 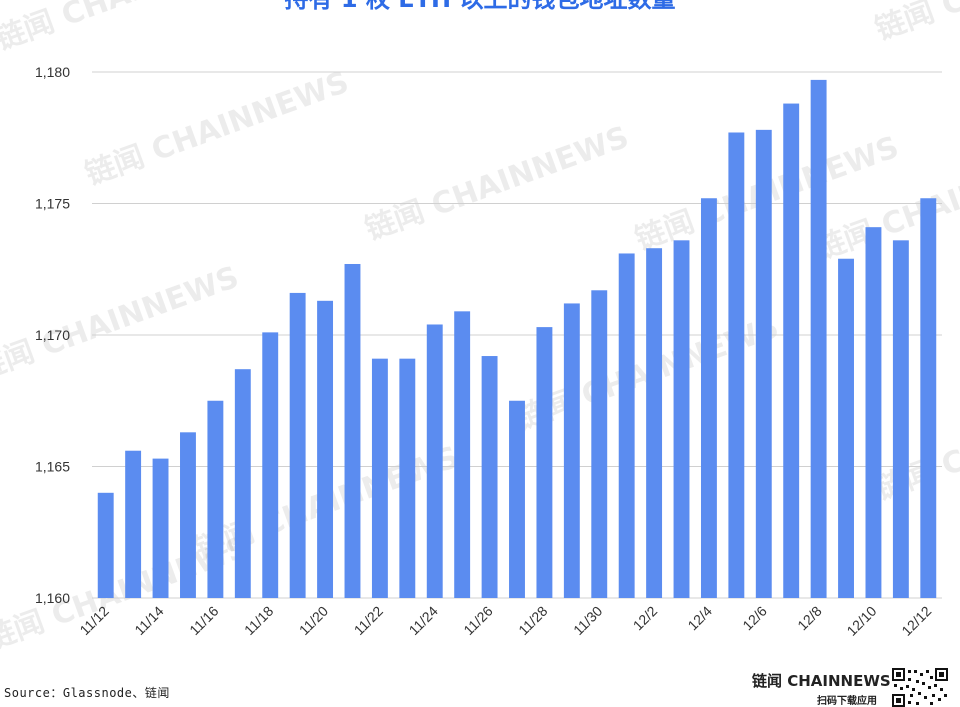 I want to click on y-axis-ticks: 1,160 1,165 1,170 1,175 1,180, so click(x=52, y=335).